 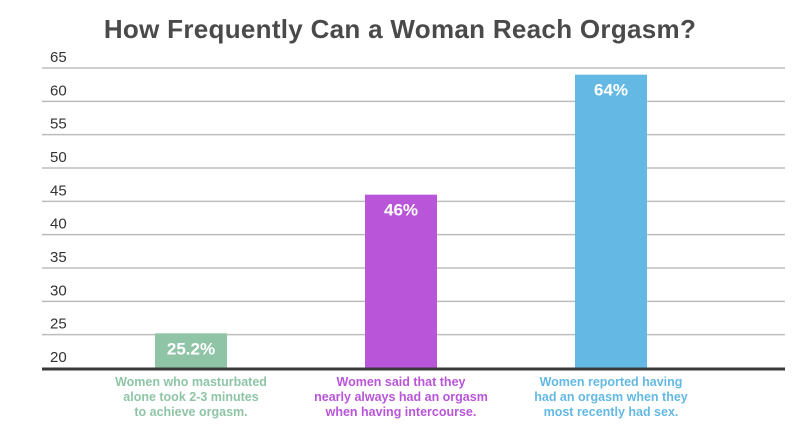 I want to click on y-tick-label: 40, so click(x=58, y=224).